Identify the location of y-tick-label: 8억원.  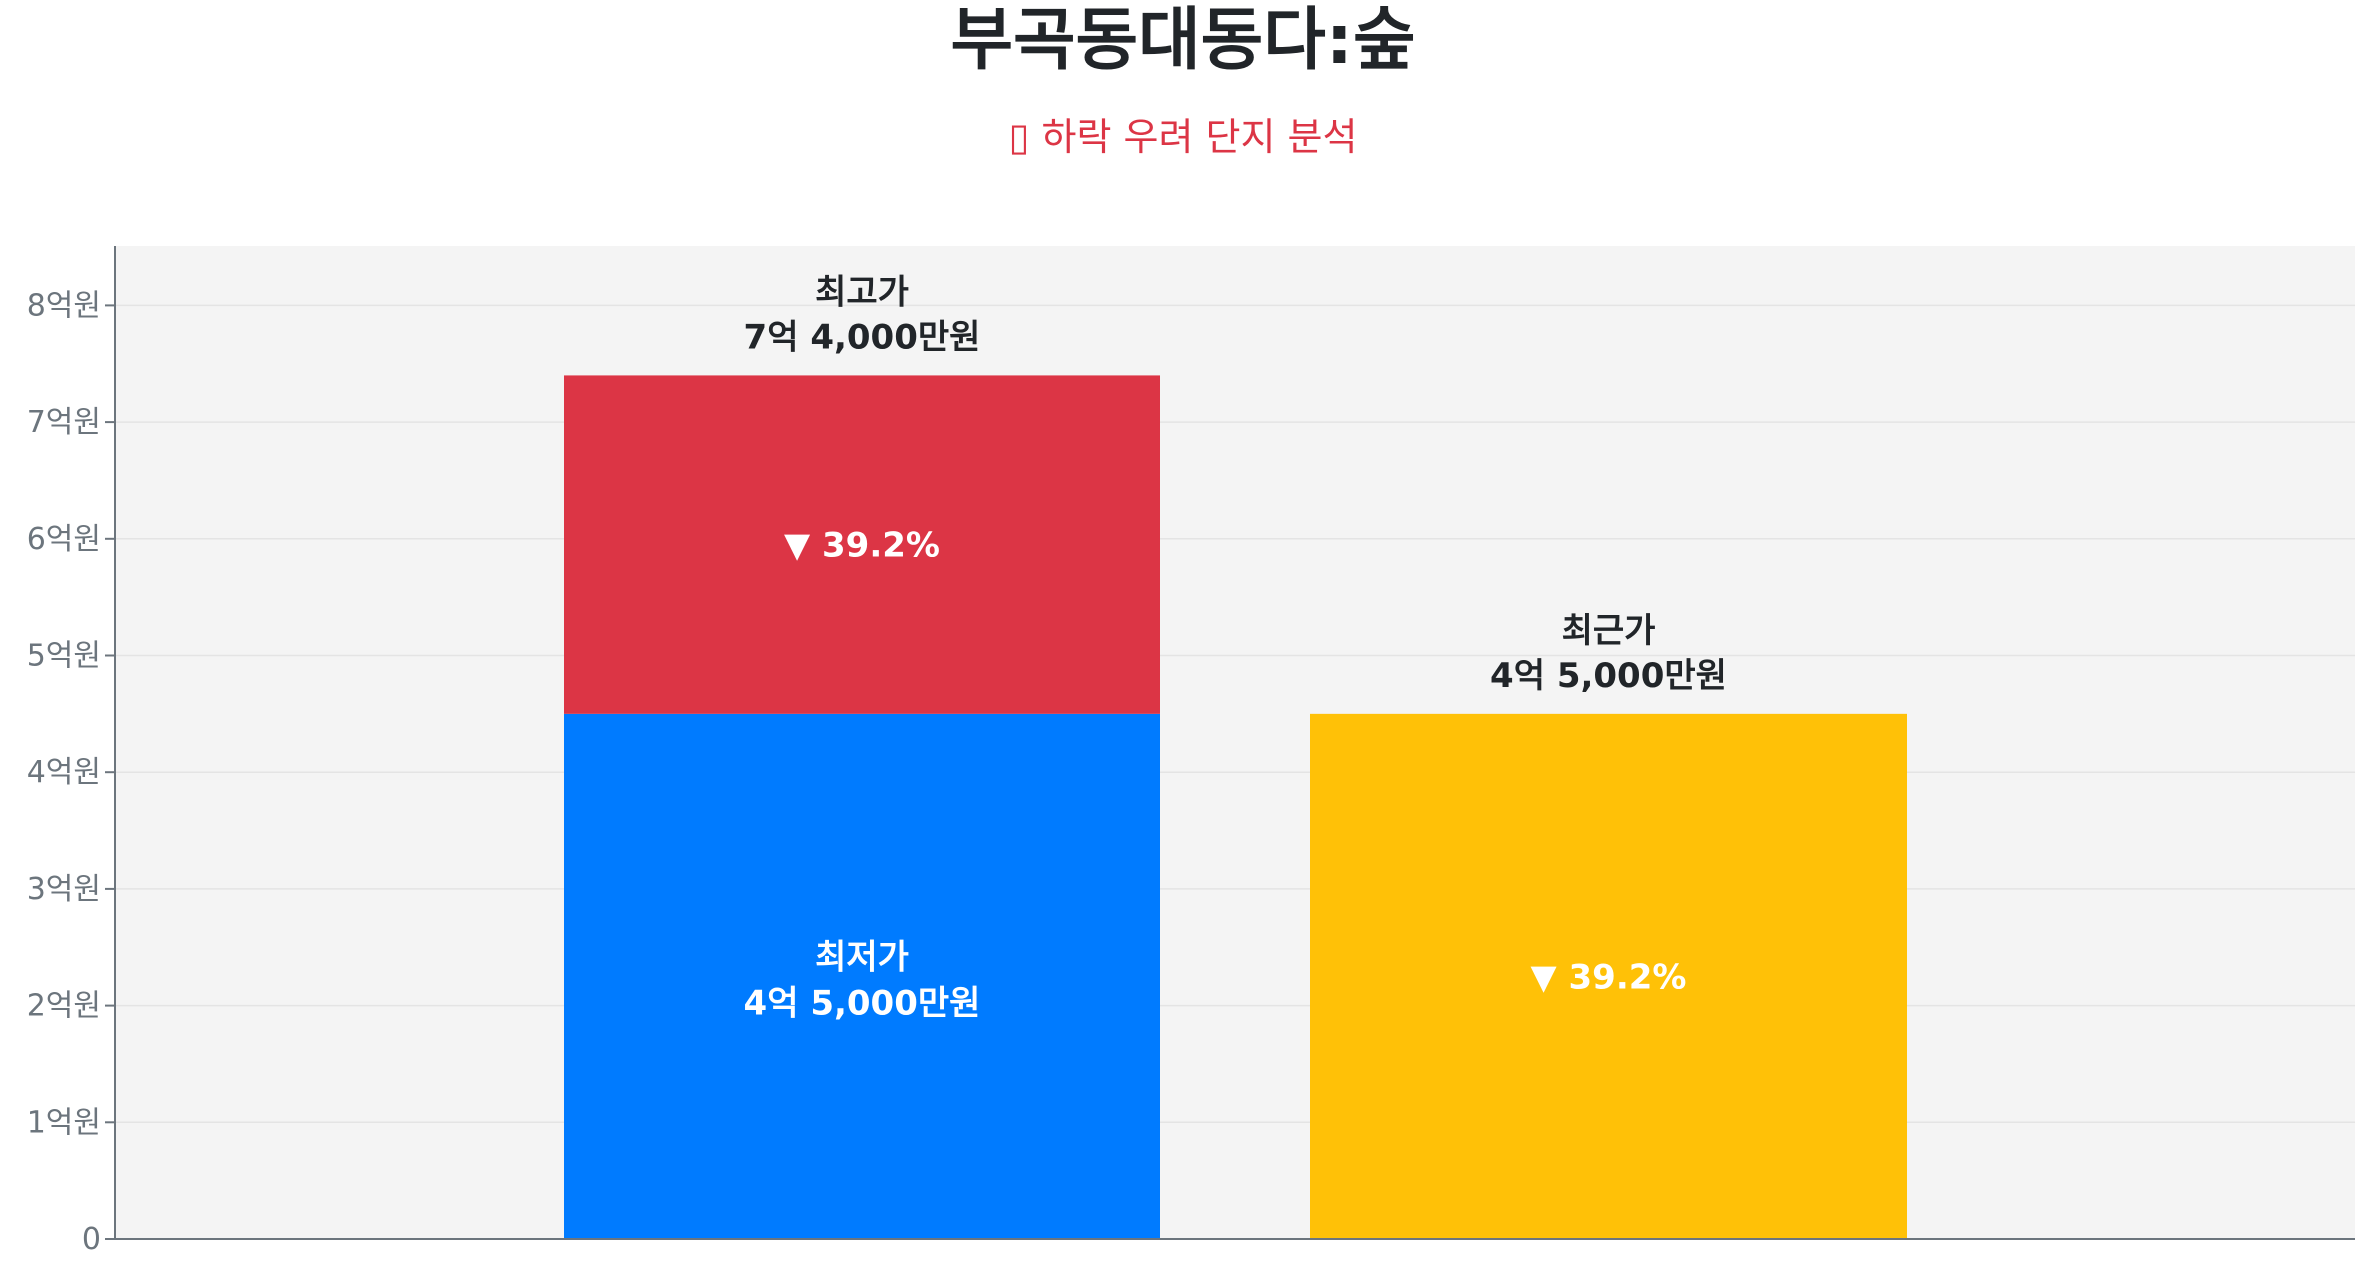
(64, 305).